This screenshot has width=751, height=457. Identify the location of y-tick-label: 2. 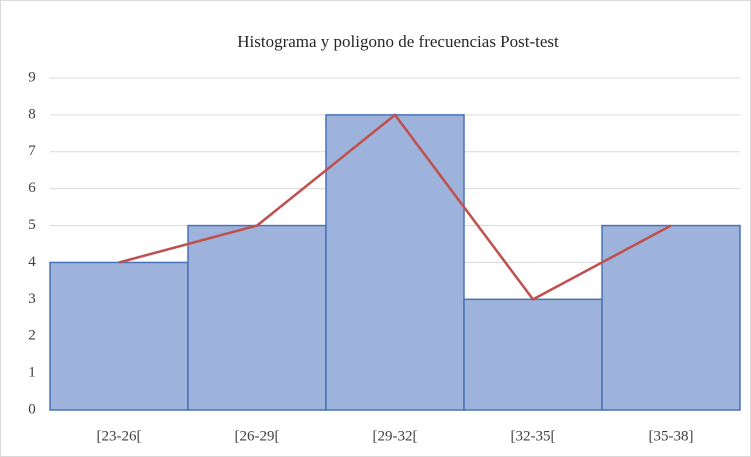
(32, 336).